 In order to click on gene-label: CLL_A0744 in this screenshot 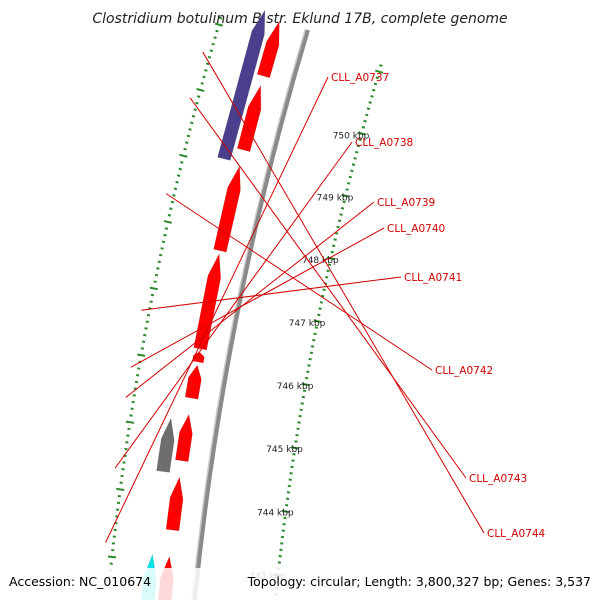, I will do `click(516, 534)`.